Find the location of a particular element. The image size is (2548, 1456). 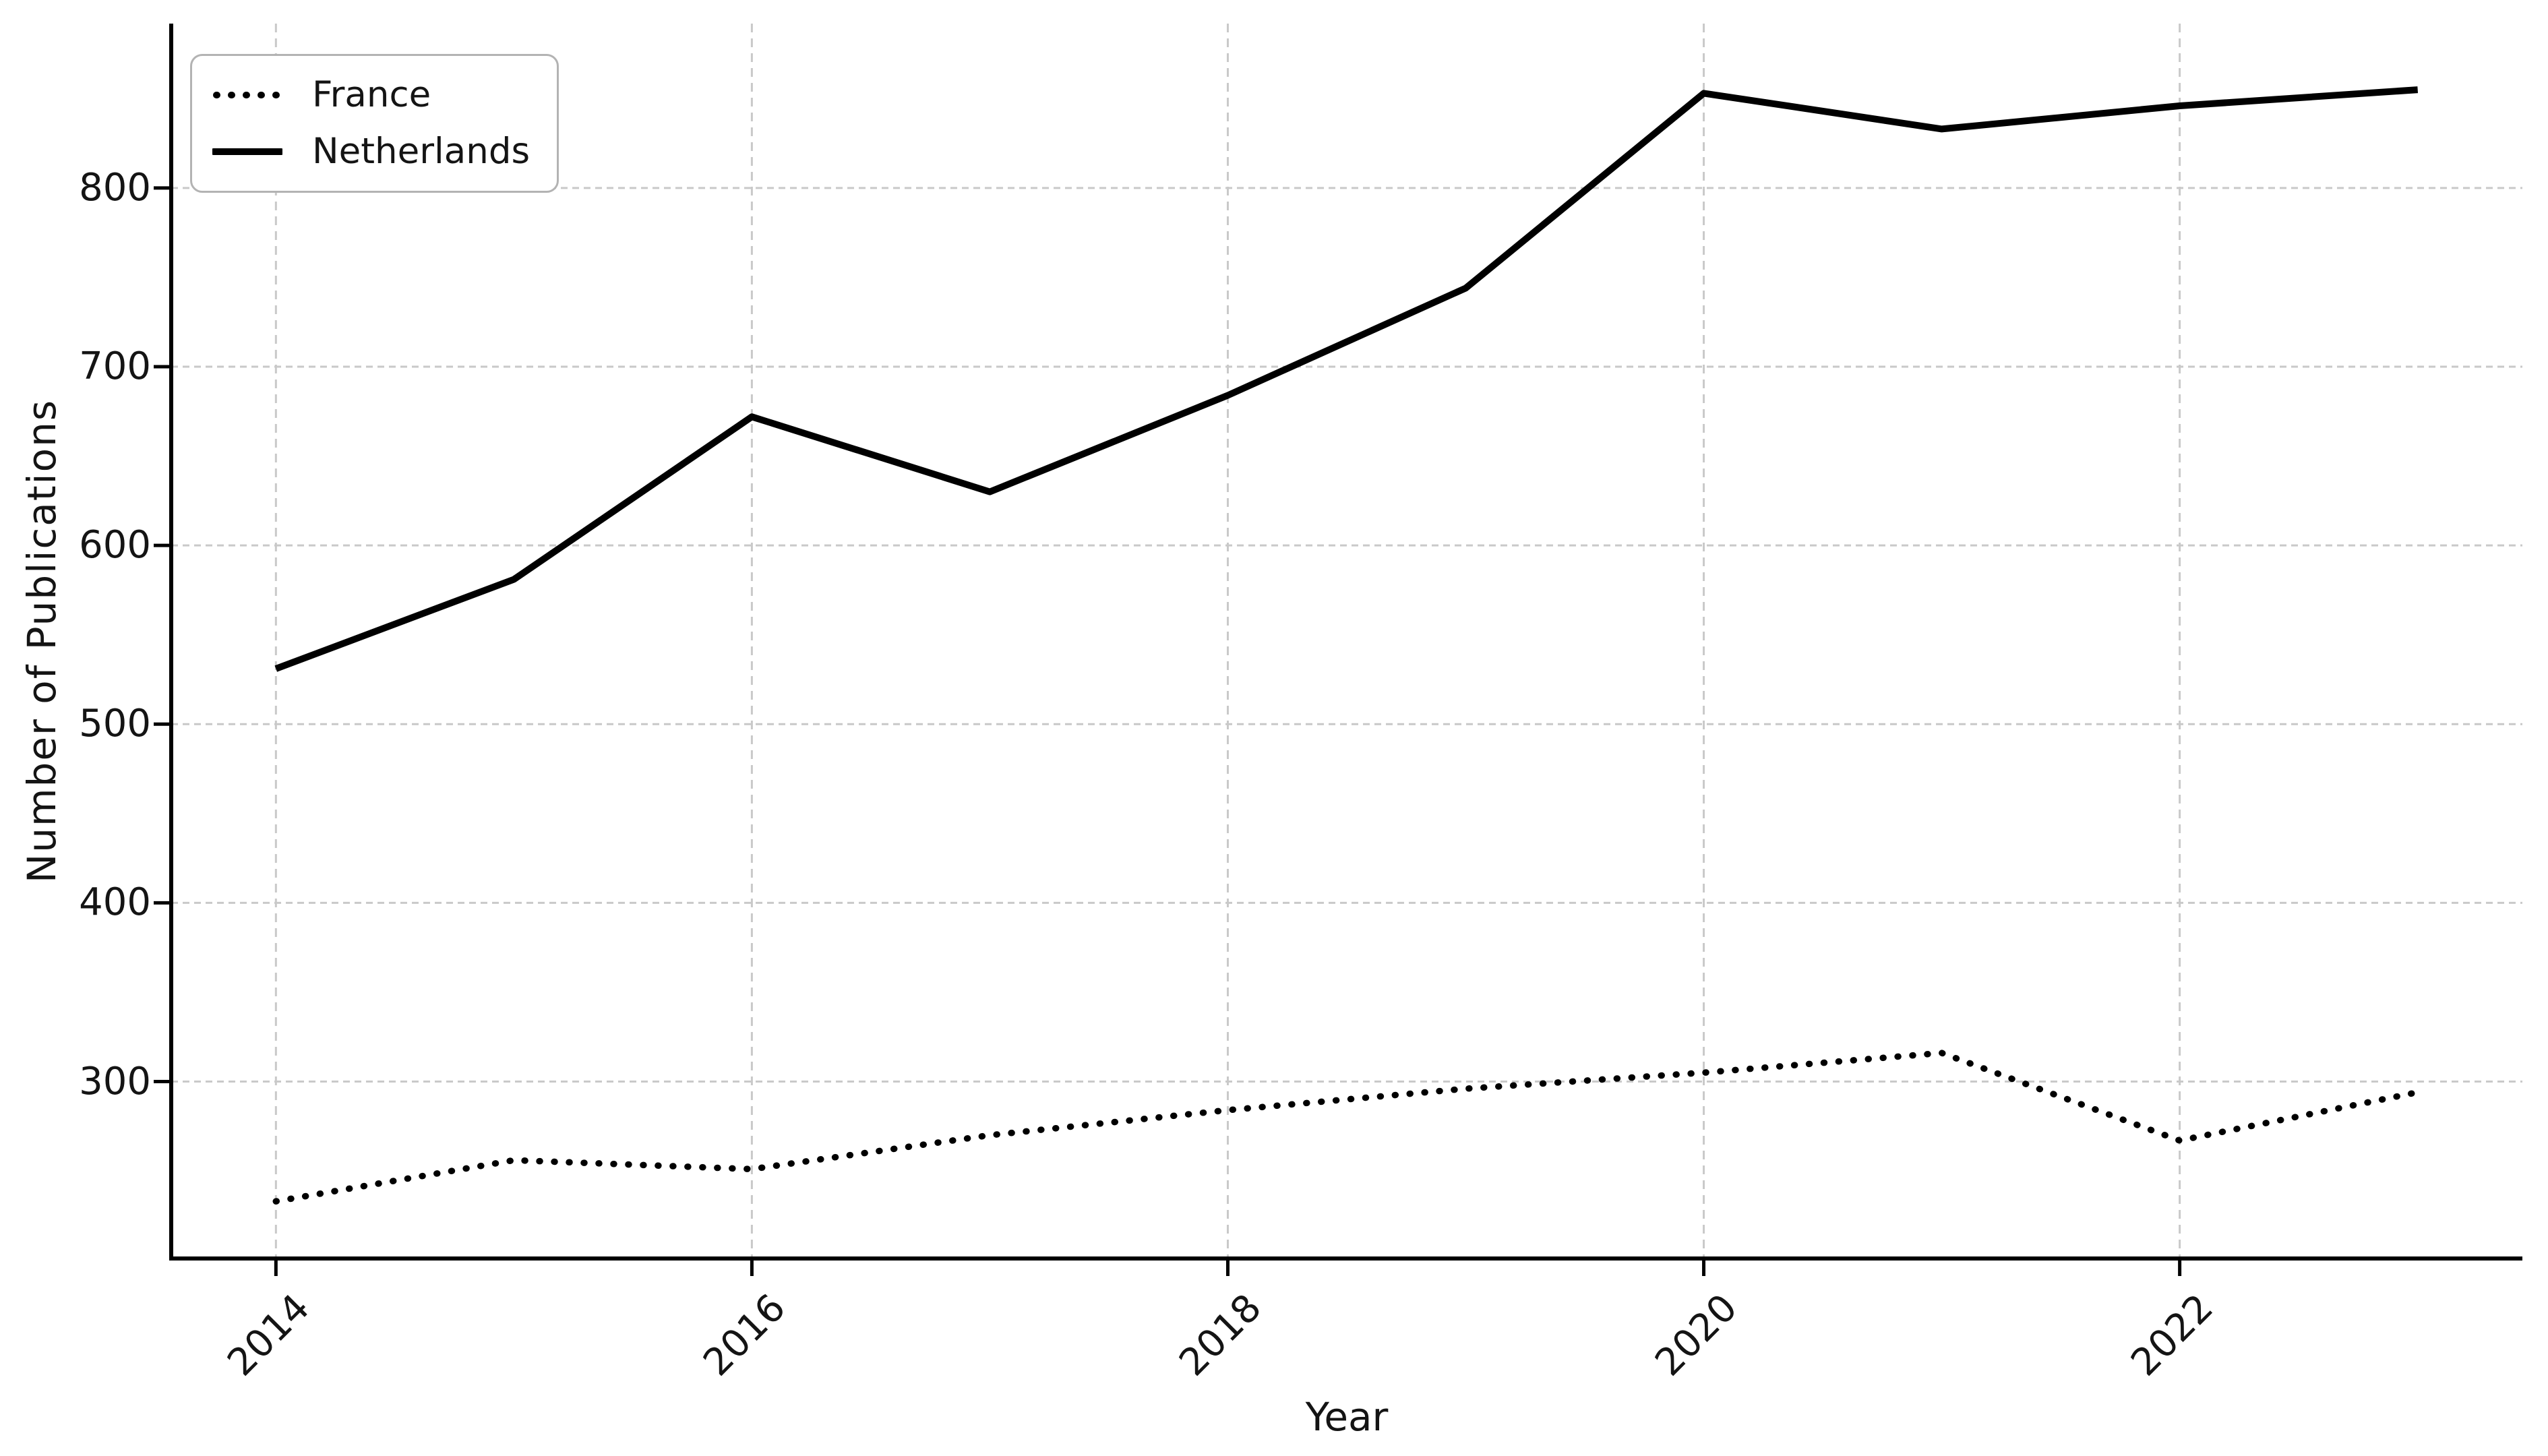

legend-item-netherlands: Netherlands is located at coordinates (371, 151).